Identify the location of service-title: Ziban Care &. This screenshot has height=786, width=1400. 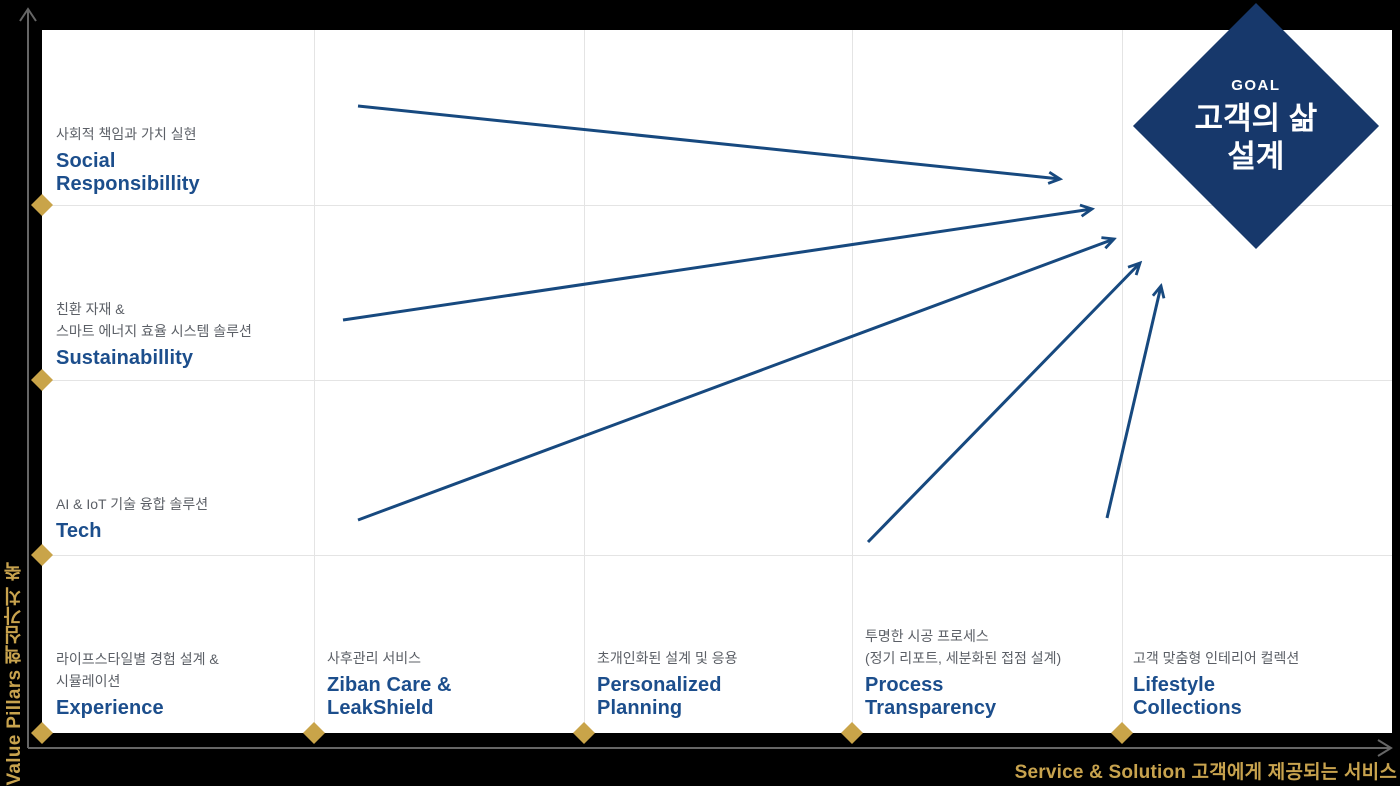
(389, 685).